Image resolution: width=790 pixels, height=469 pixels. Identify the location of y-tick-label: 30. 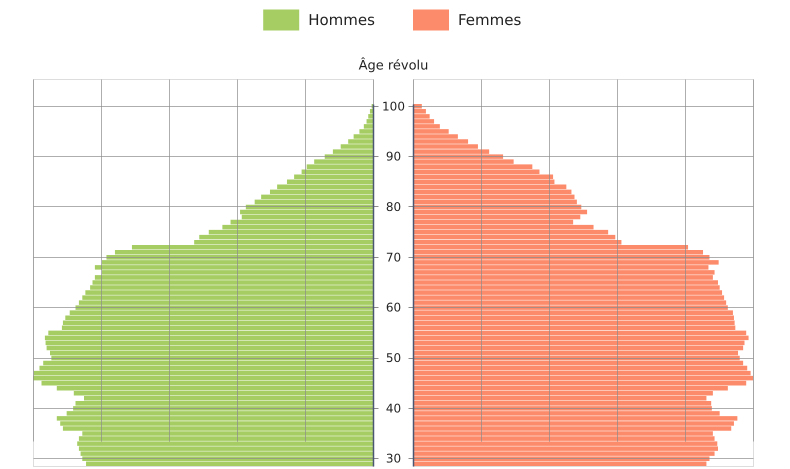
(394, 459).